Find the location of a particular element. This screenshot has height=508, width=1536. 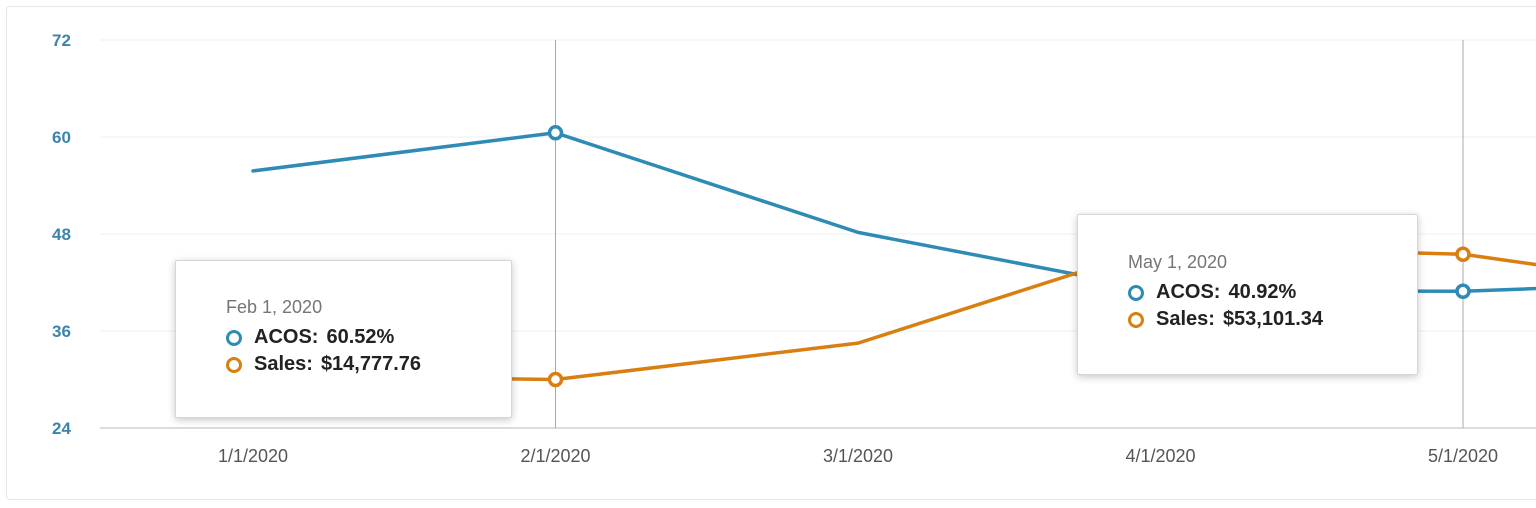

tooltip-date: May 1, 2020 is located at coordinates (1178, 262).